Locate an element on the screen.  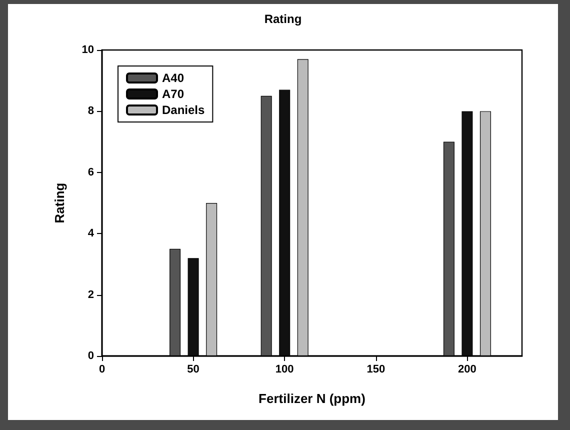
y-tick-label: 6 is located at coordinates (91, 172).